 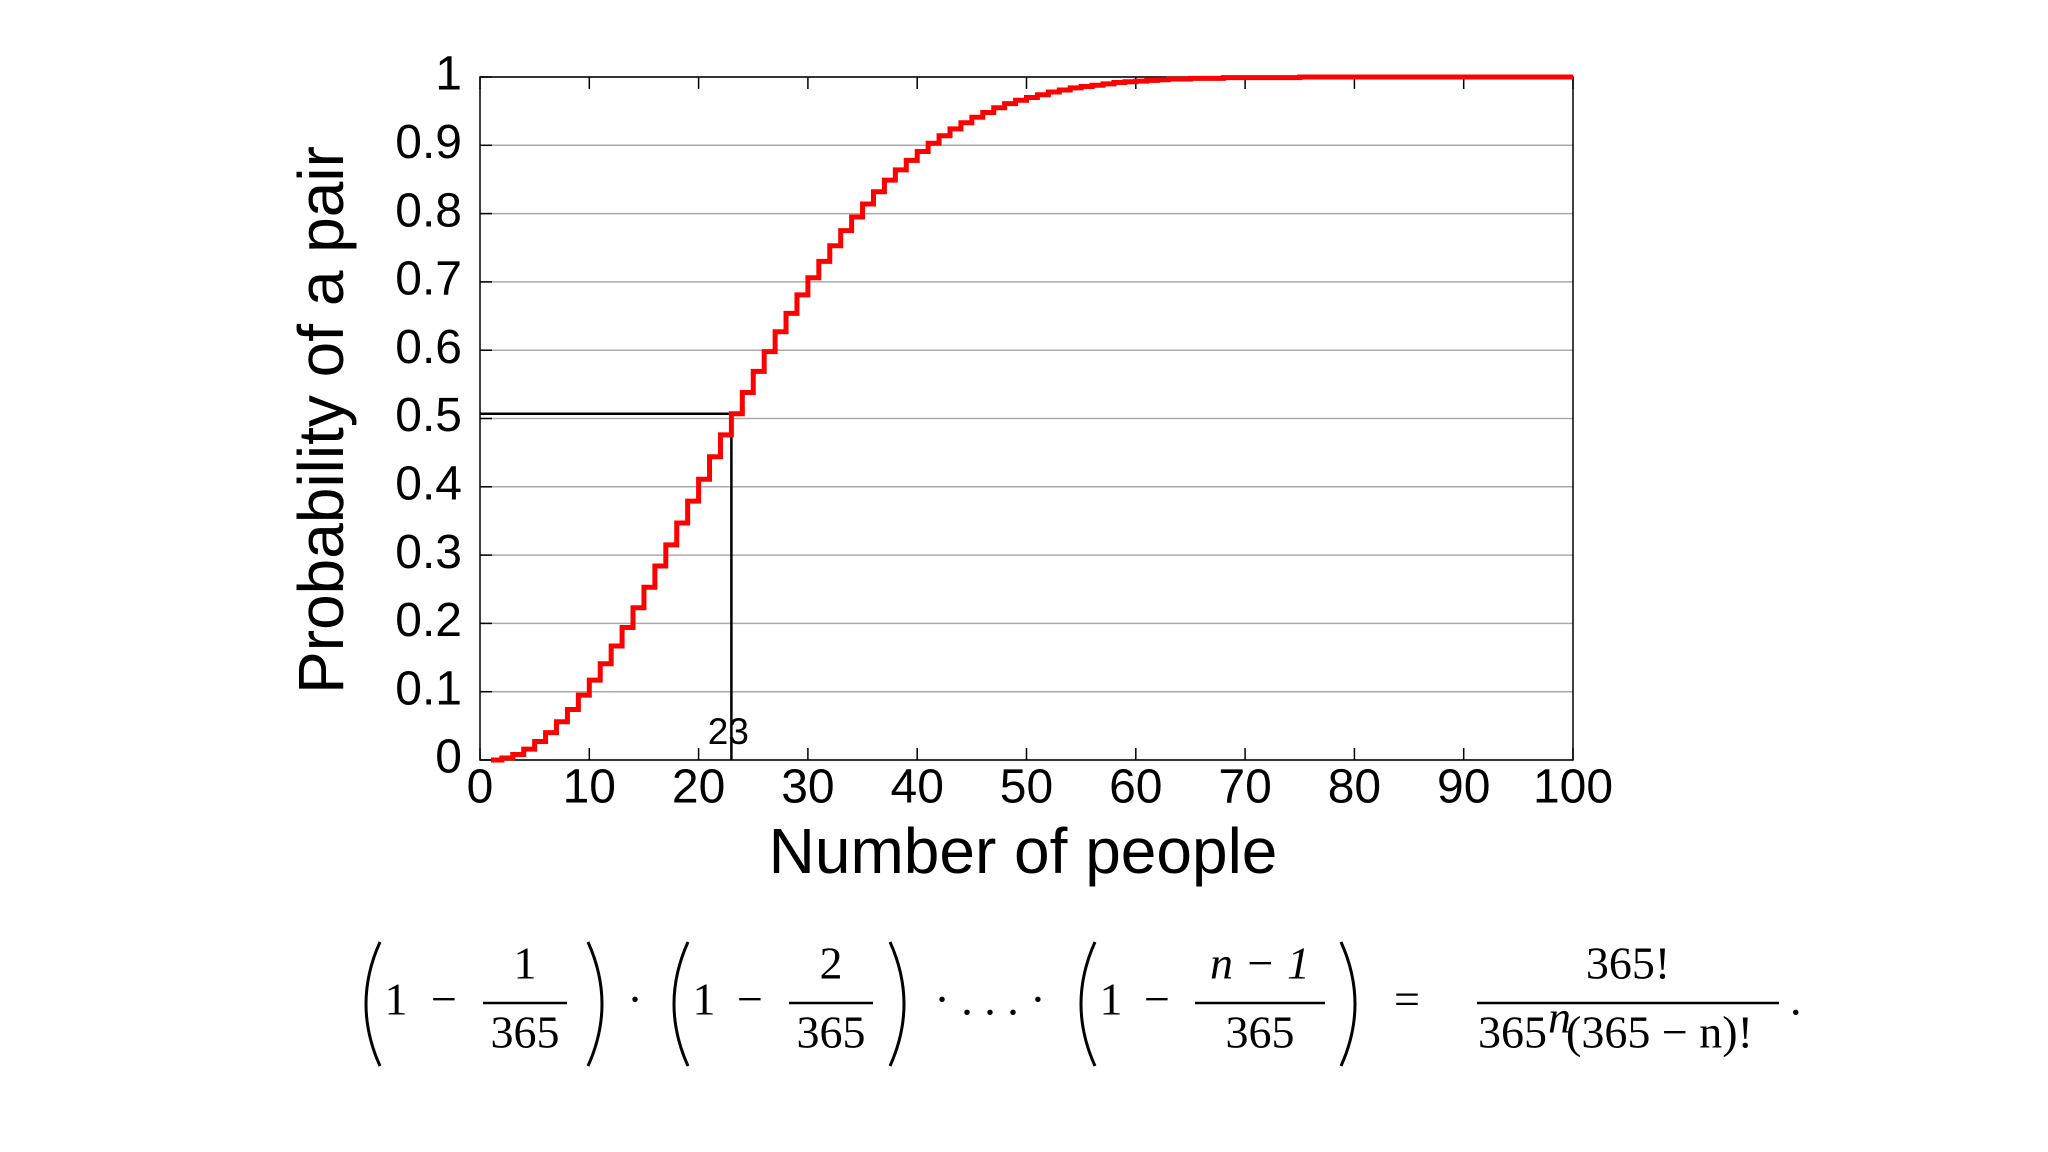 I want to click on x-tick-label: 100, so click(x=1573, y=787).